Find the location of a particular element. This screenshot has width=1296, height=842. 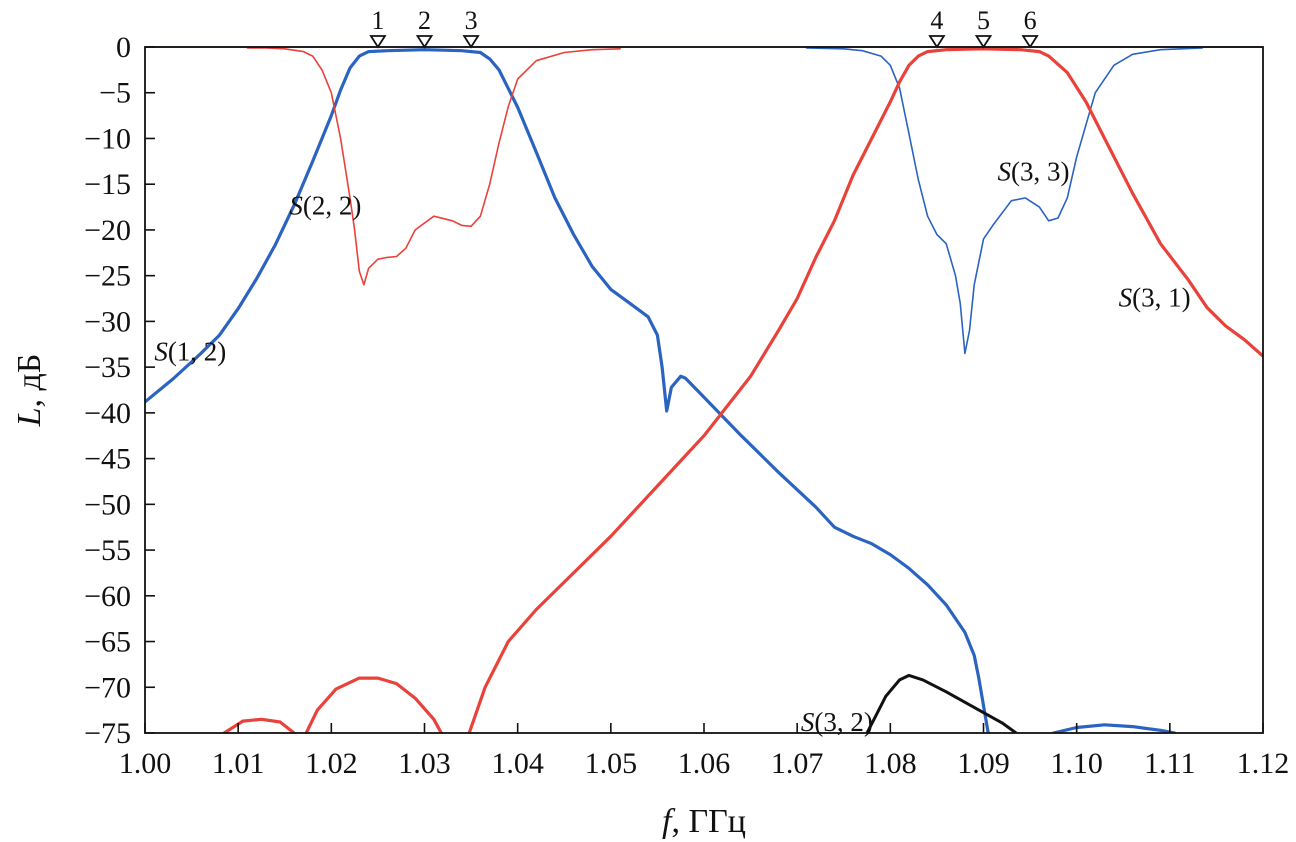

y-tick-label: −35 is located at coordinates (107, 367).